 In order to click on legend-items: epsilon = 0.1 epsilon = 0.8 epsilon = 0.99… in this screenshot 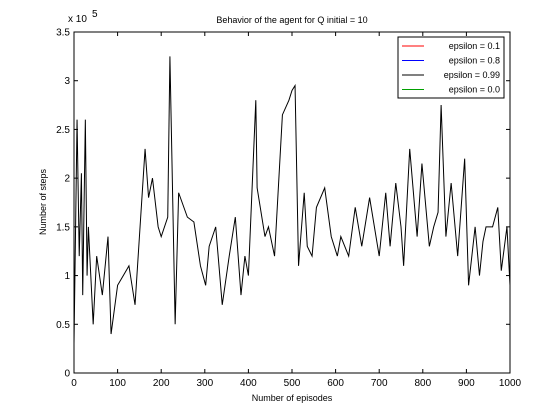, I will do `click(451, 68)`.